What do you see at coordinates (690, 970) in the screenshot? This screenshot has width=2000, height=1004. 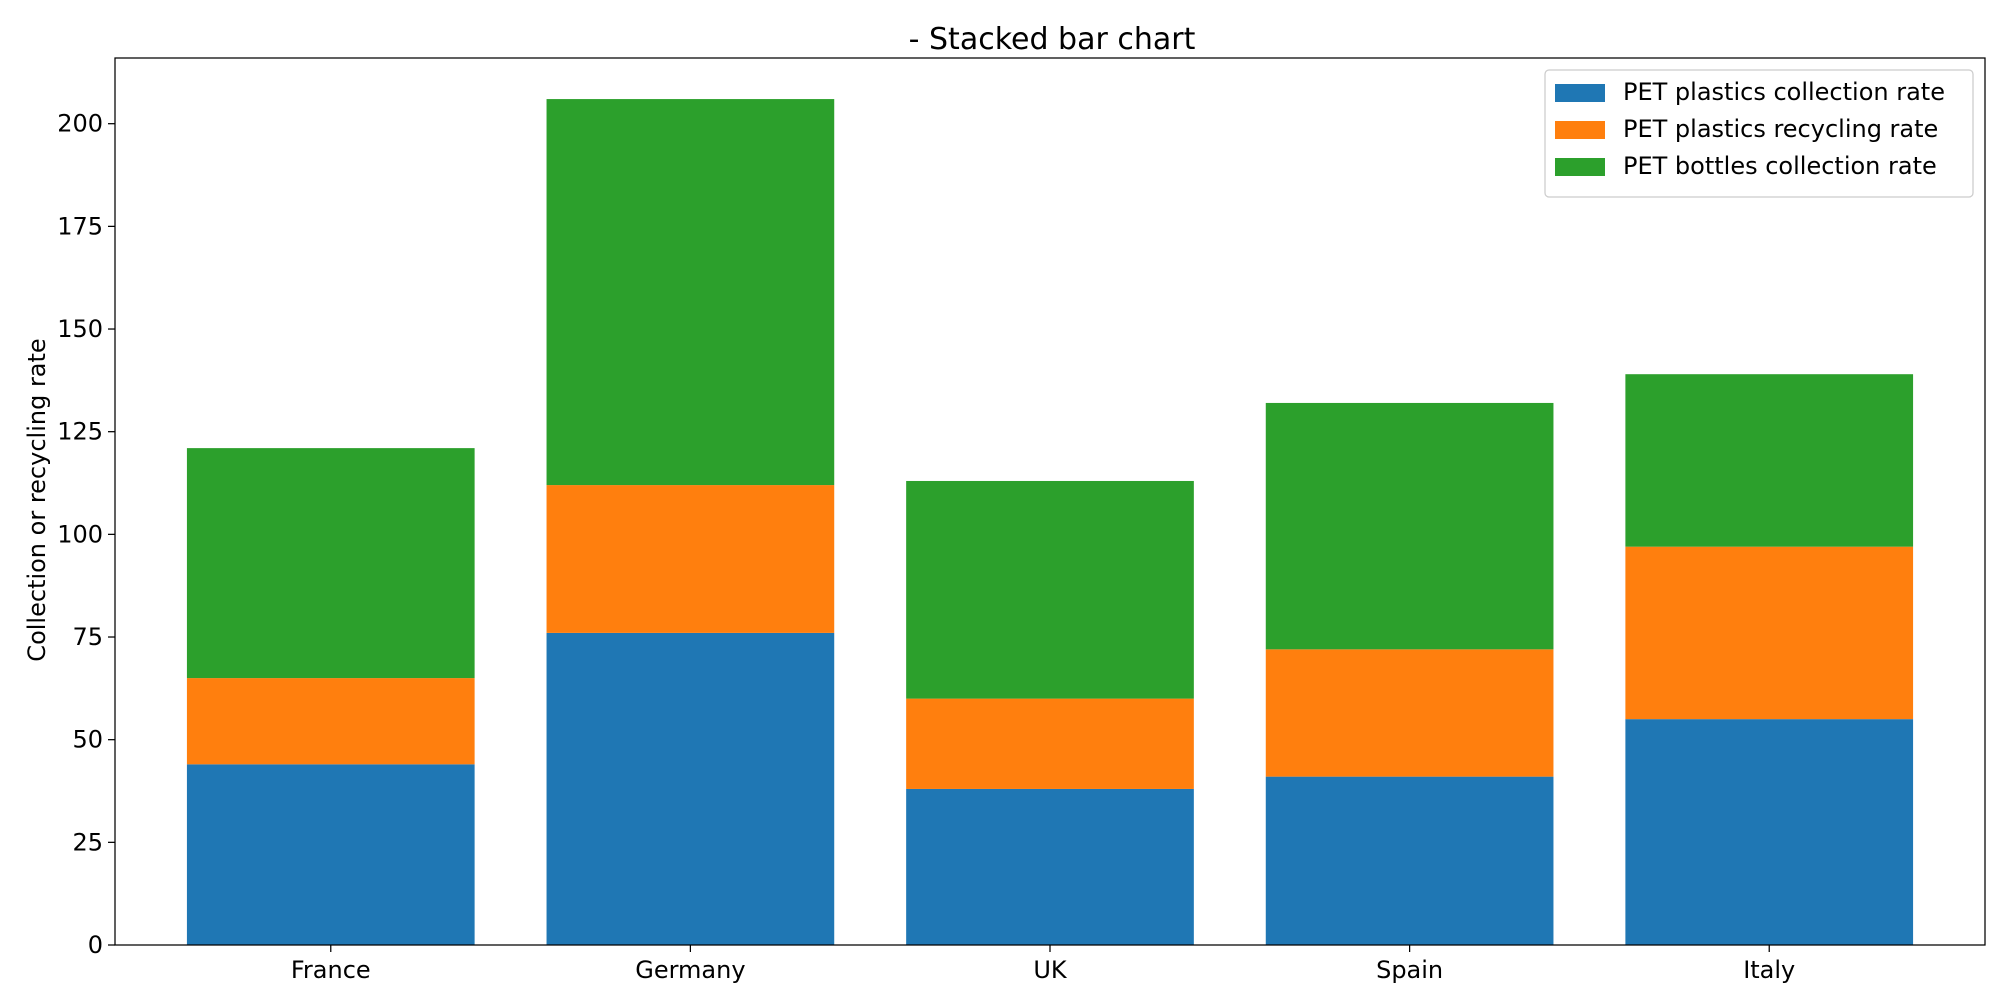 I see `x-tick-label: Germany` at bounding box center [690, 970].